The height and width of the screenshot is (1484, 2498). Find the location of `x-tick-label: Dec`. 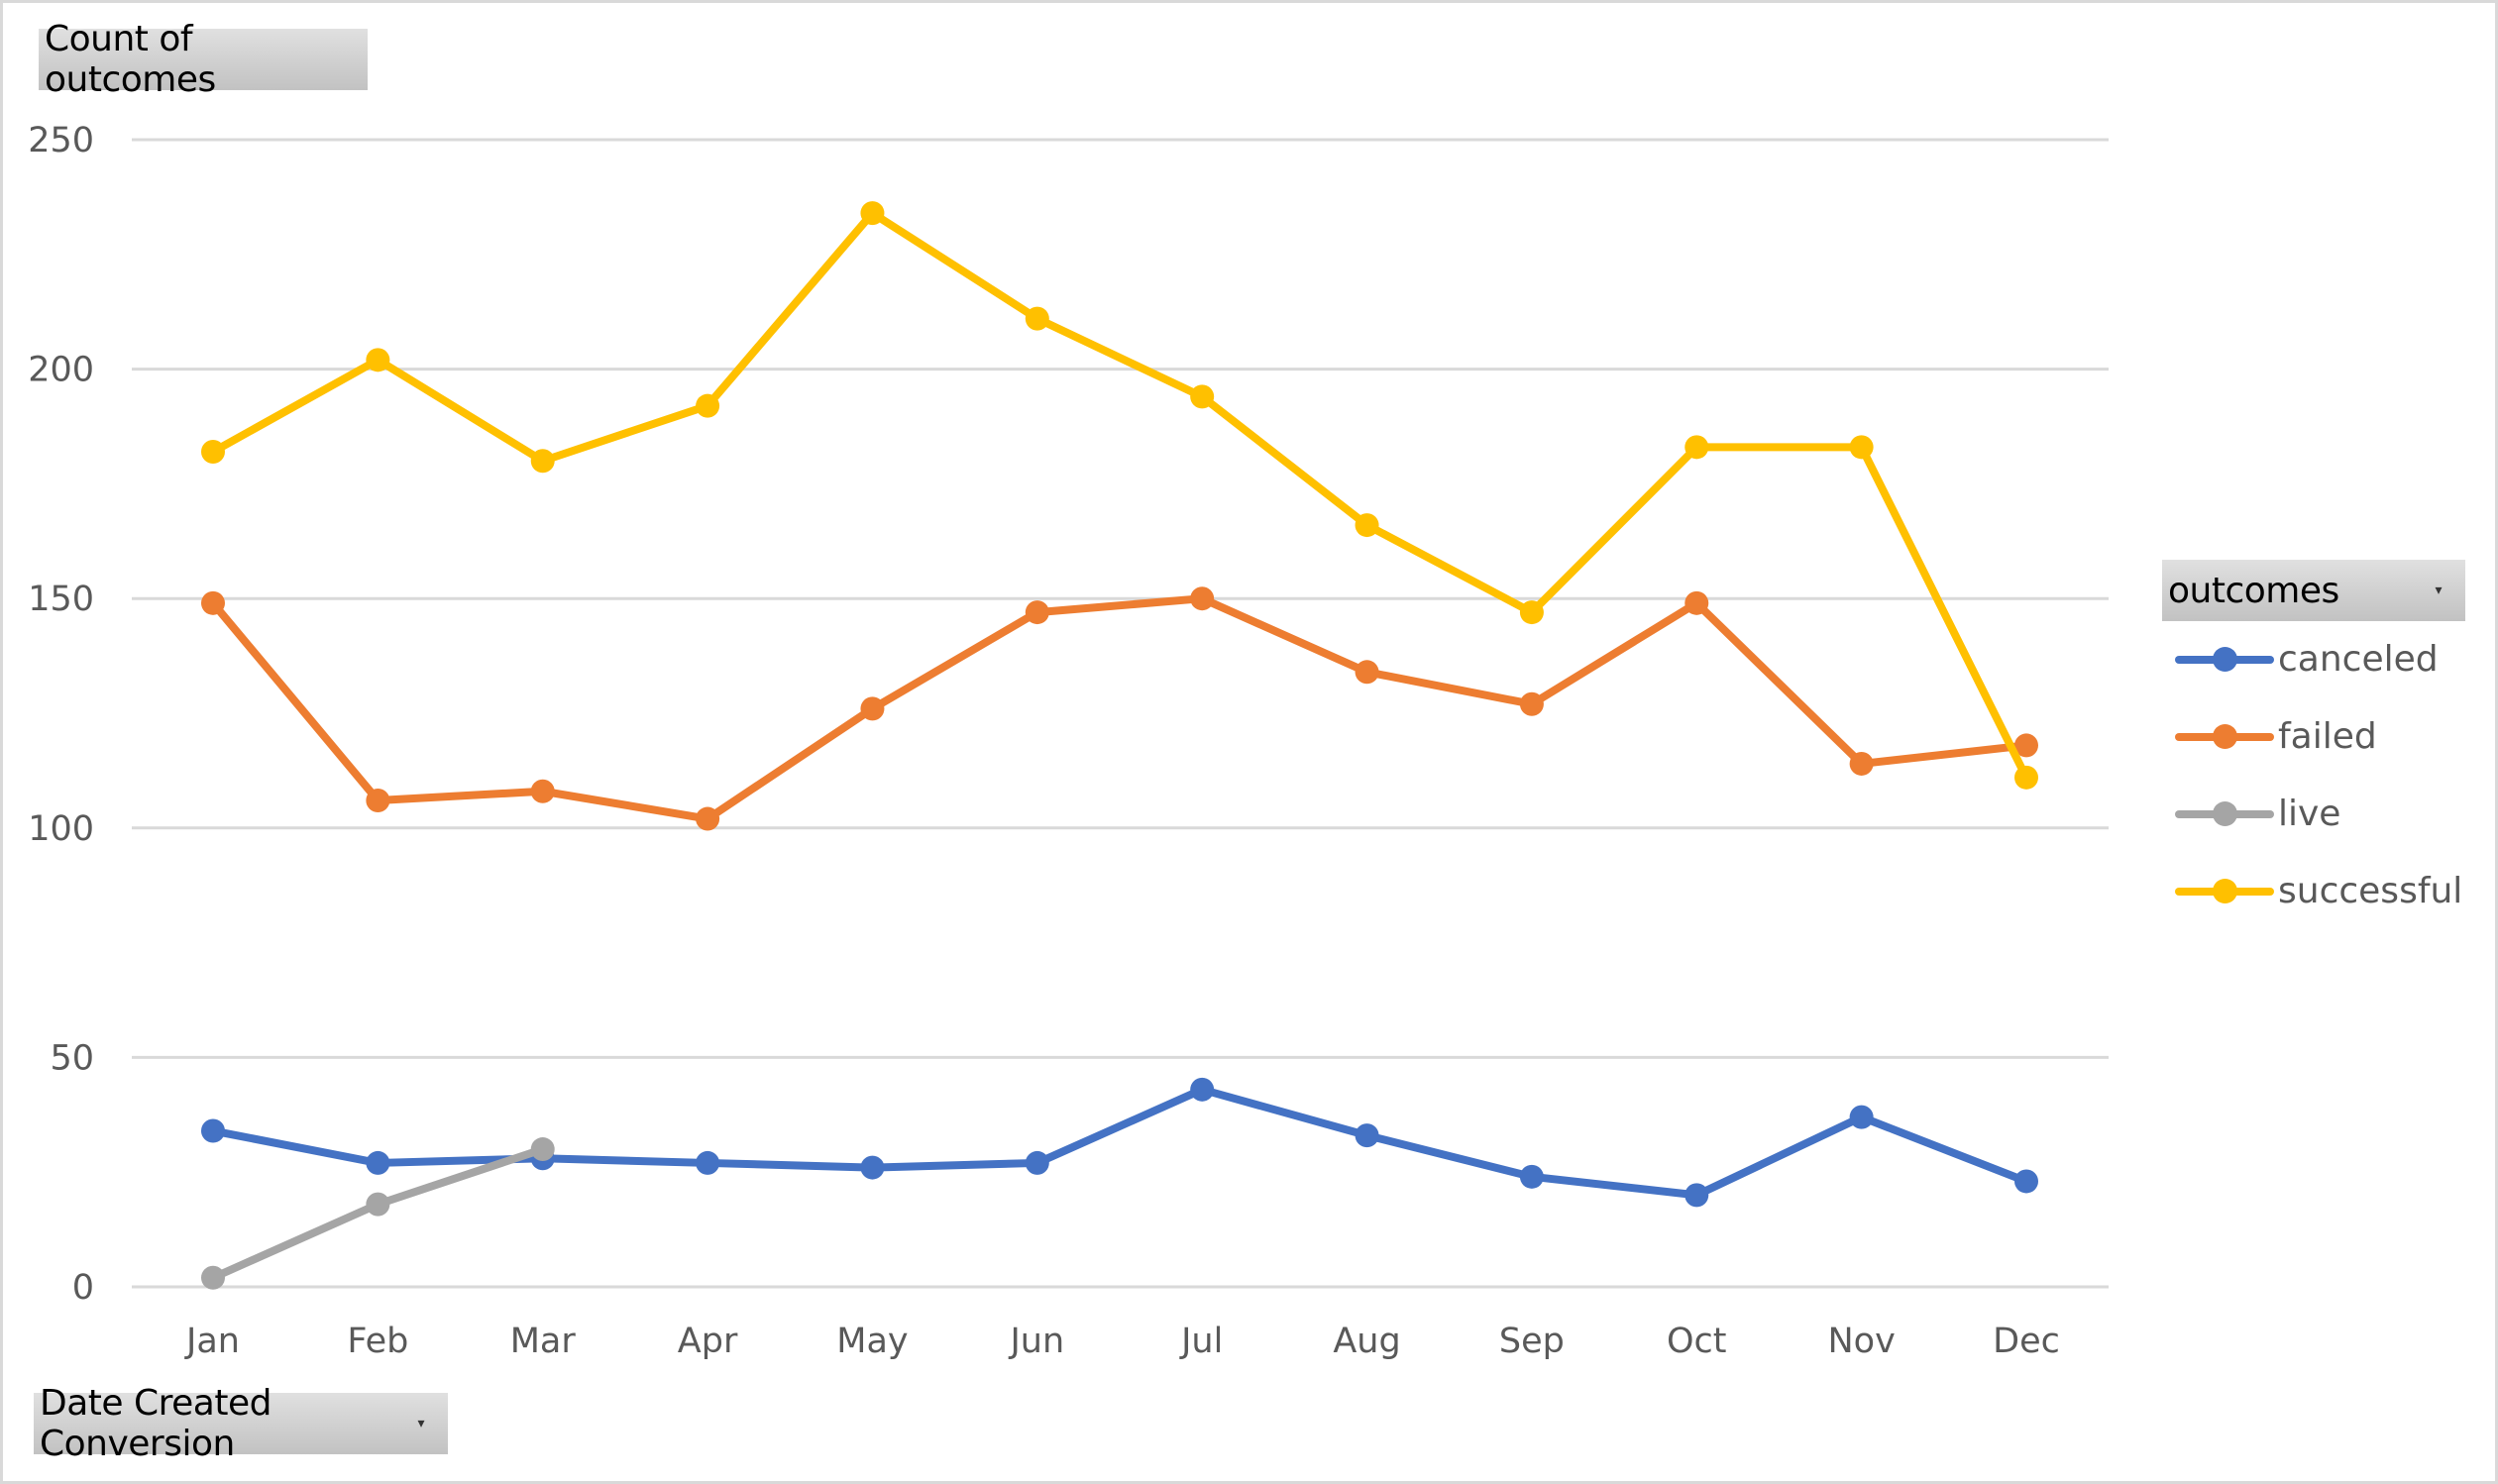

x-tick-label: Dec is located at coordinates (2026, 1341).